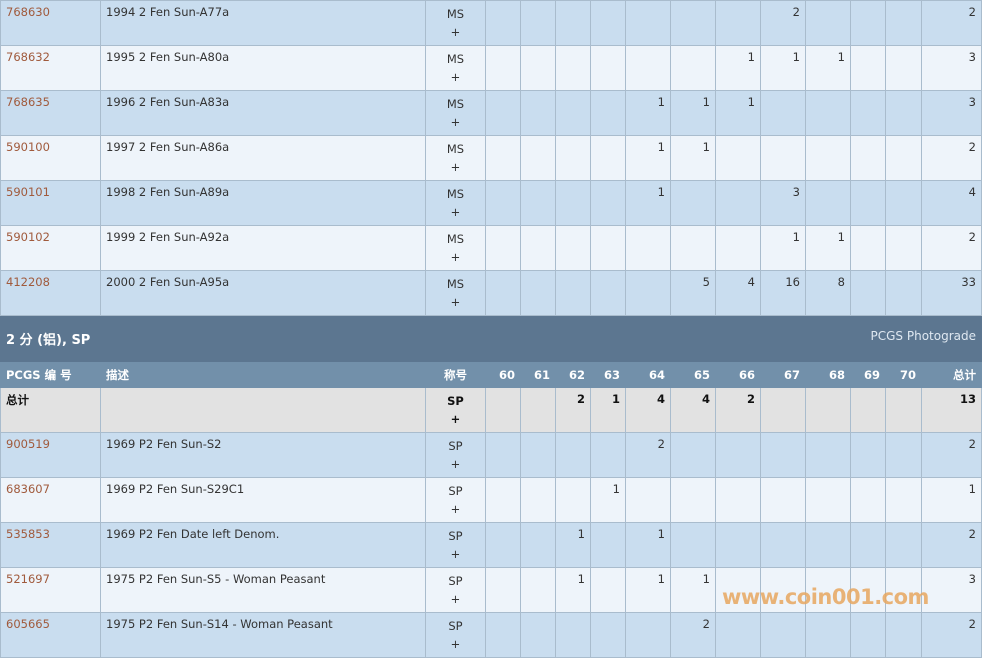 This screenshot has width=984, height=658. What do you see at coordinates (28, 57) in the screenshot?
I see `pcgs-number-link: 768632` at bounding box center [28, 57].